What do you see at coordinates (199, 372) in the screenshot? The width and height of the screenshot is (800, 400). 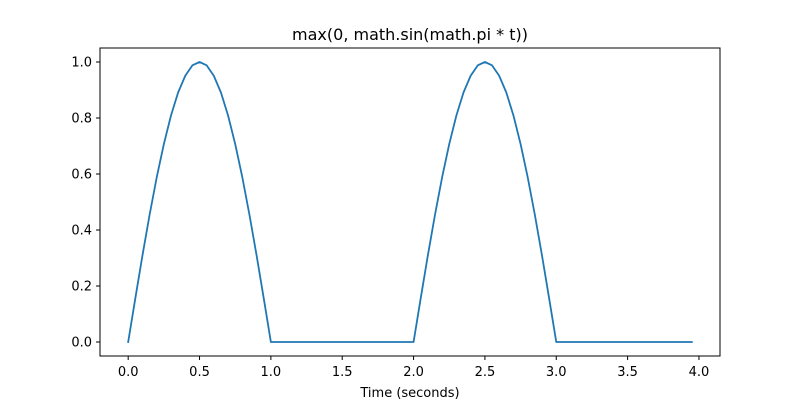 I see `x-tick-label: 0.5` at bounding box center [199, 372].